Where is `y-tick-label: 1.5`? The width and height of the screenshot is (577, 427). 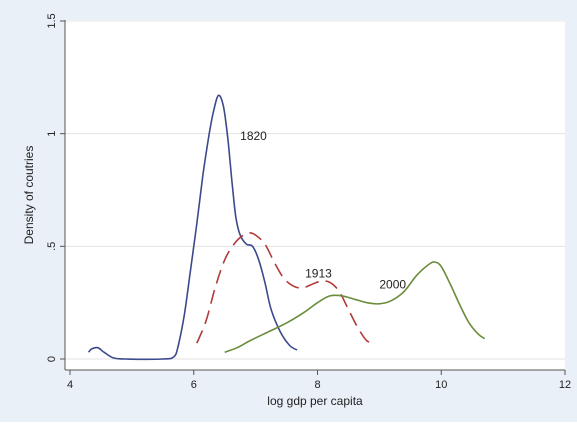 y-tick-label: 1.5 is located at coordinates (52, 20).